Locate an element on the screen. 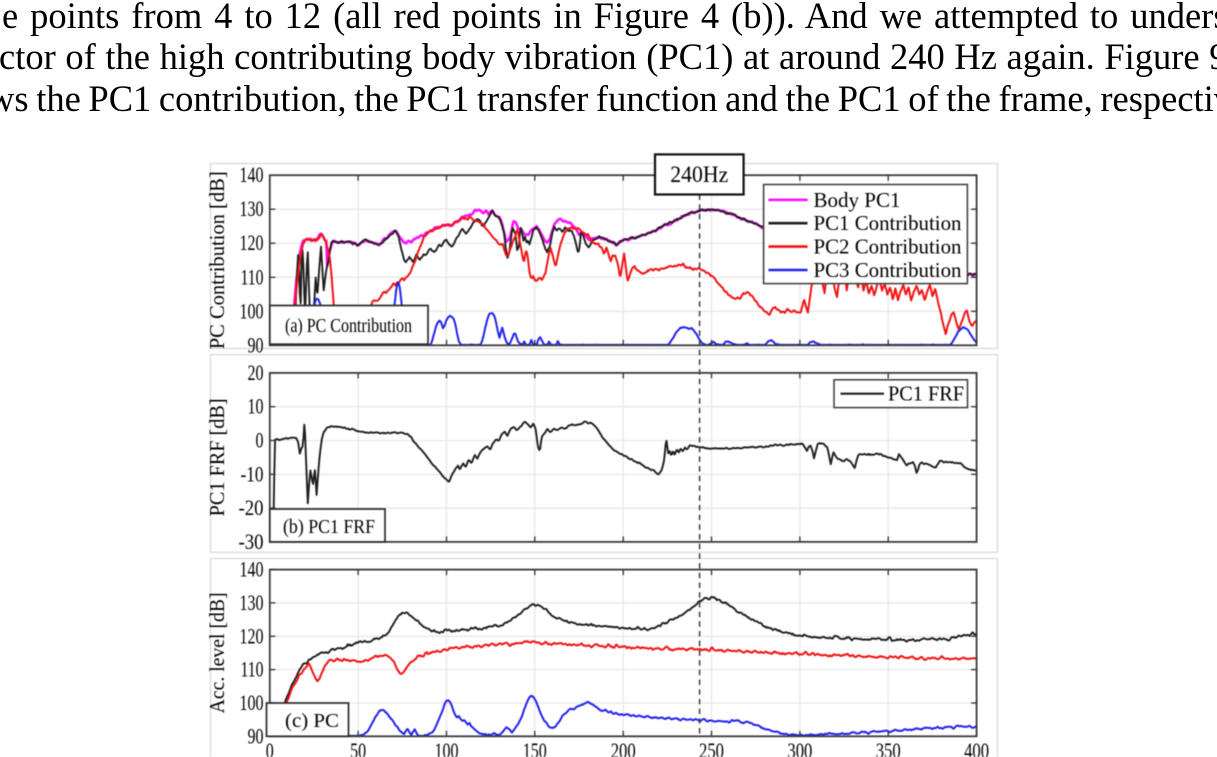 The height and width of the screenshot is (757, 1217). svg-text: PC Contribution [dB] is located at coordinates (217, 260).